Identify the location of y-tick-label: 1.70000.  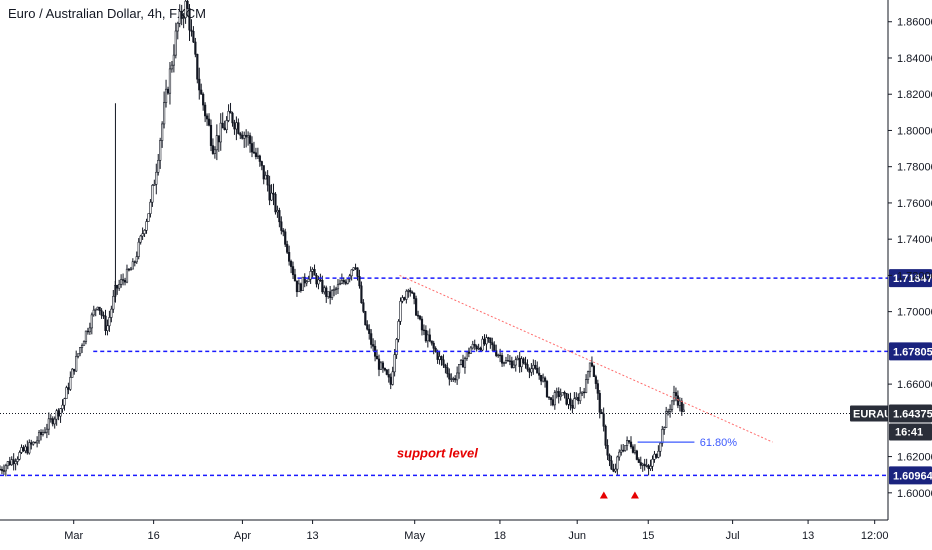
(914, 313).